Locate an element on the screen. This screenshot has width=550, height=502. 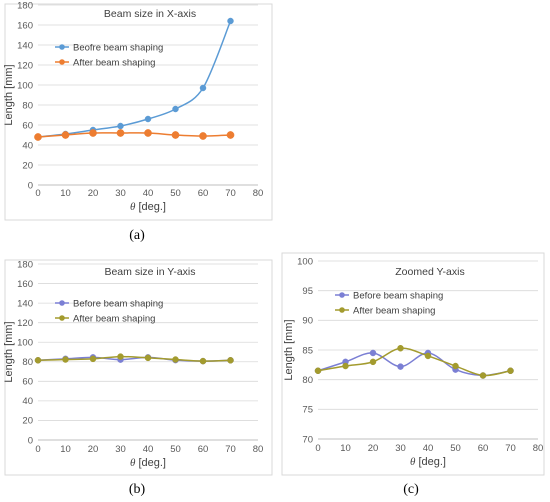
x-tick-label: 0 is located at coordinates (37, 449).